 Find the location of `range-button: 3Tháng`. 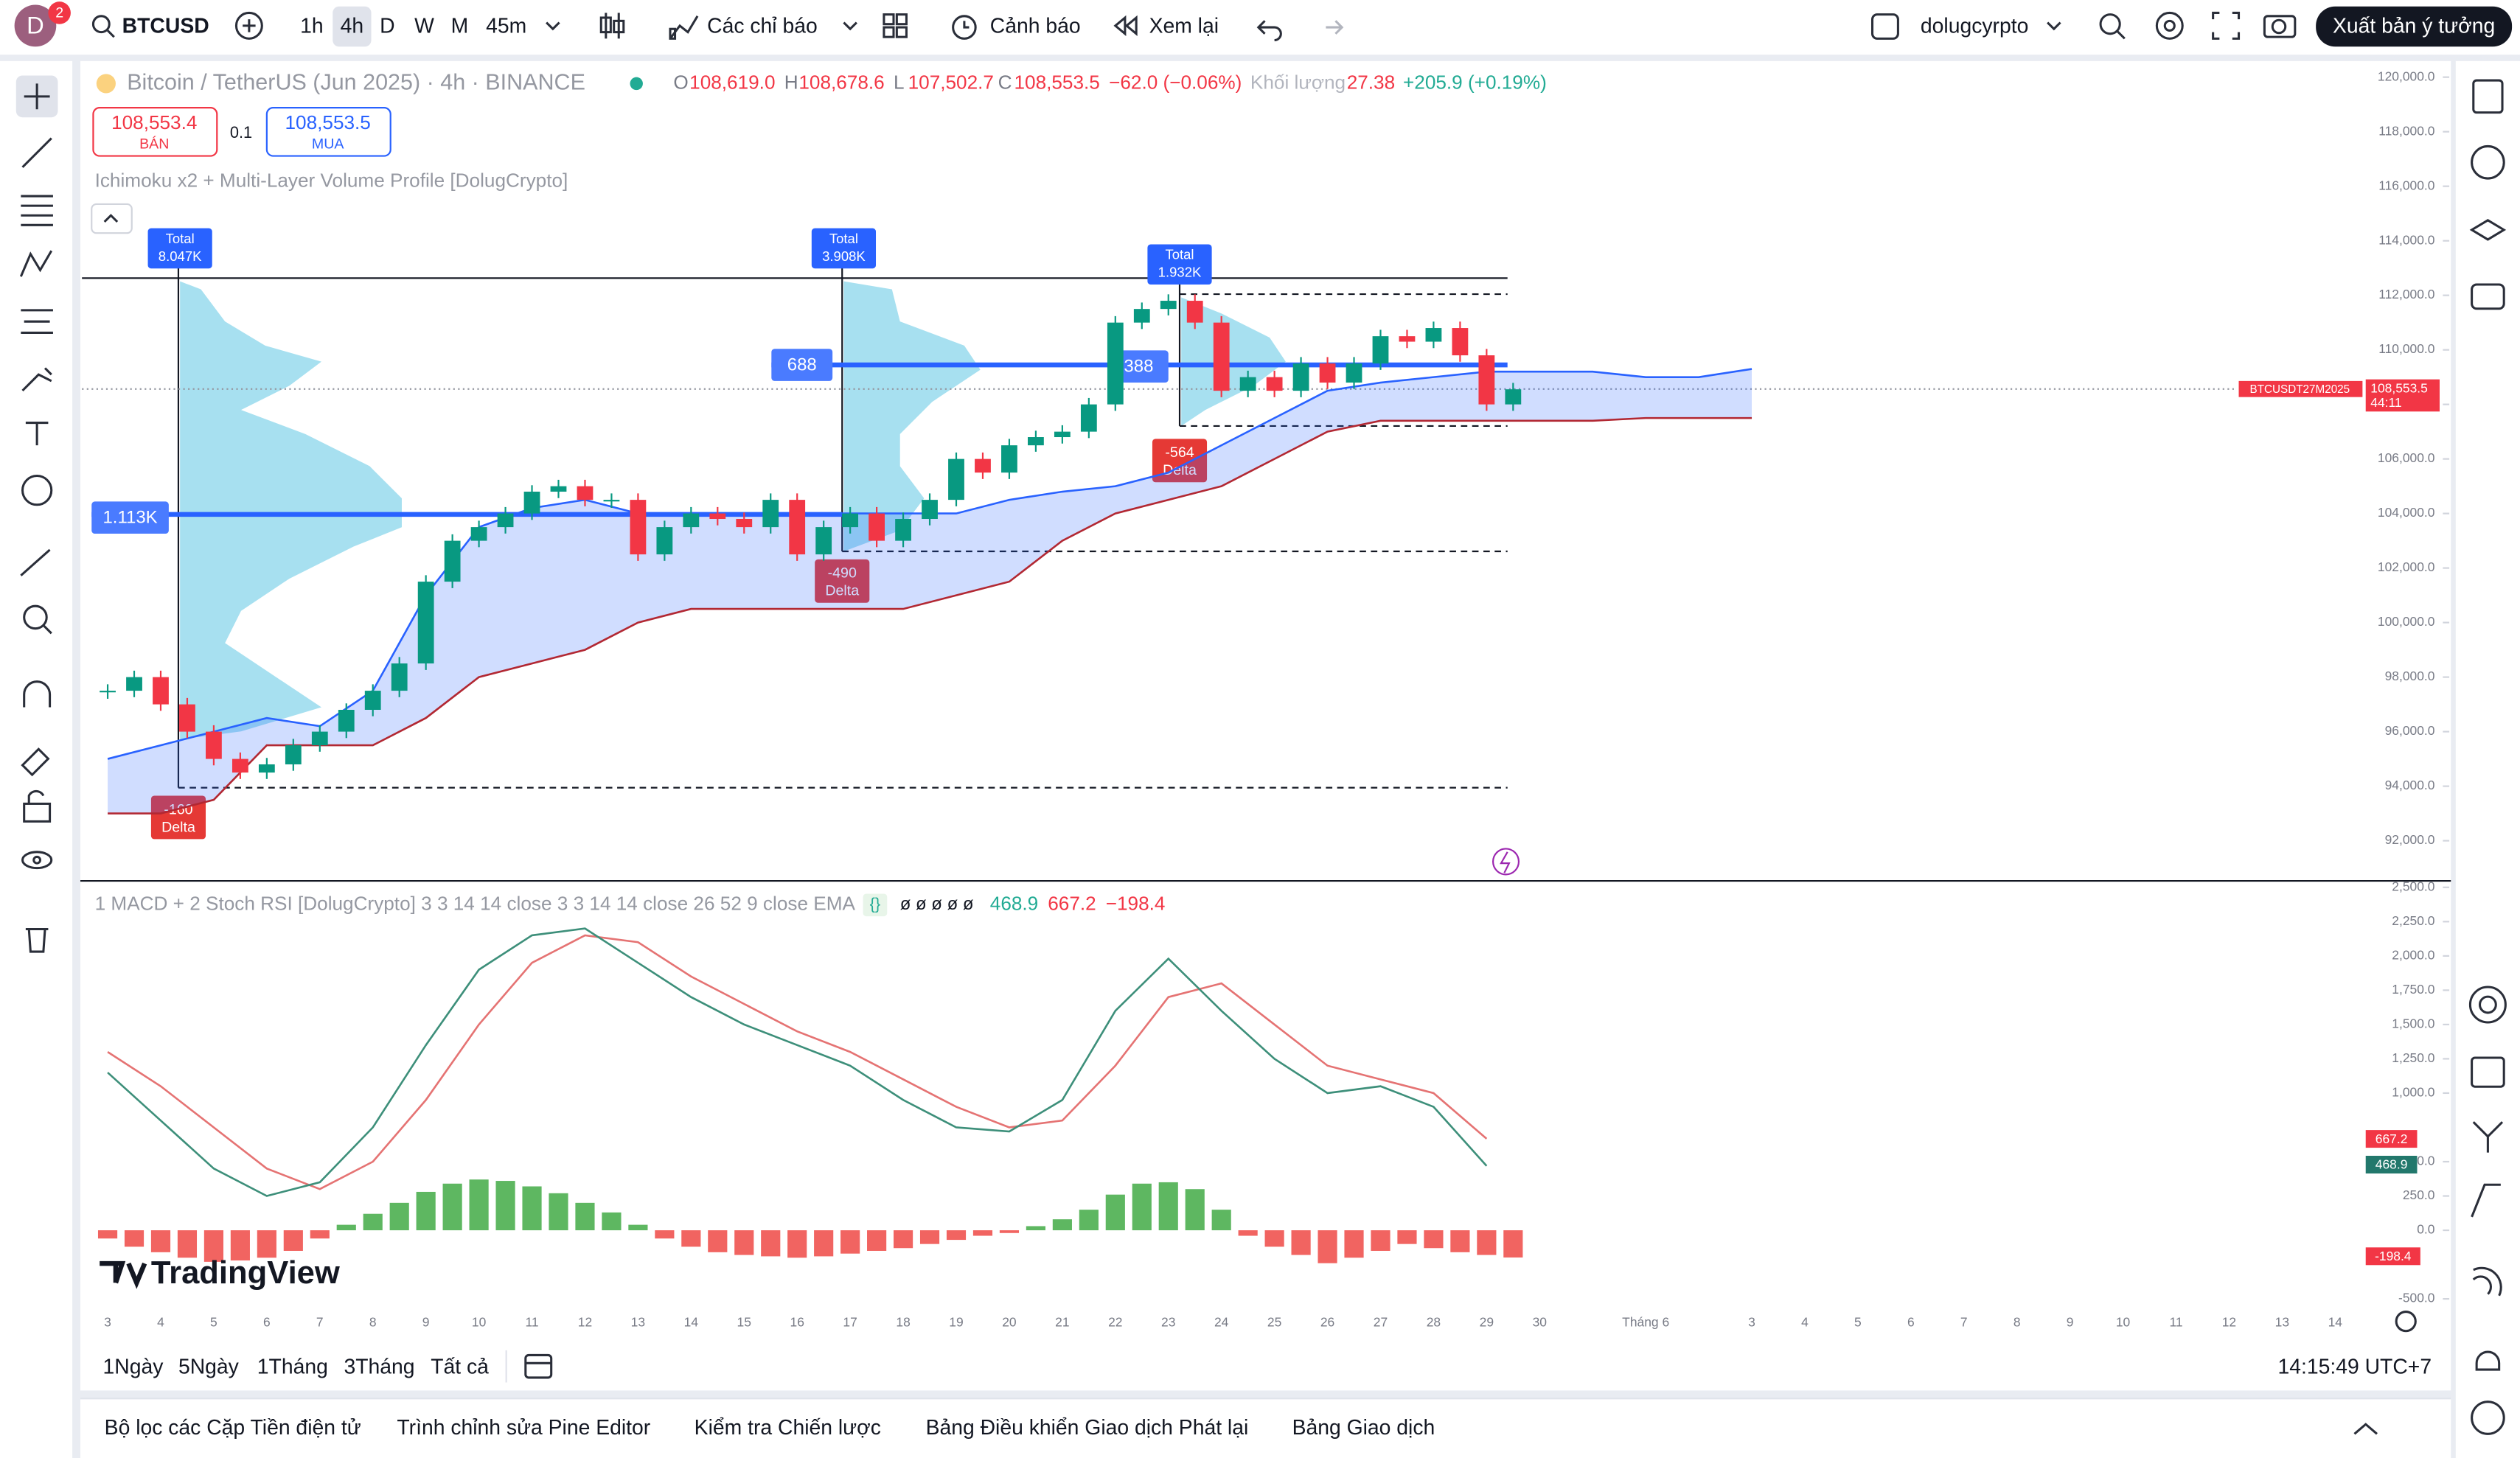

range-button: 3Tháng is located at coordinates (379, 1366).